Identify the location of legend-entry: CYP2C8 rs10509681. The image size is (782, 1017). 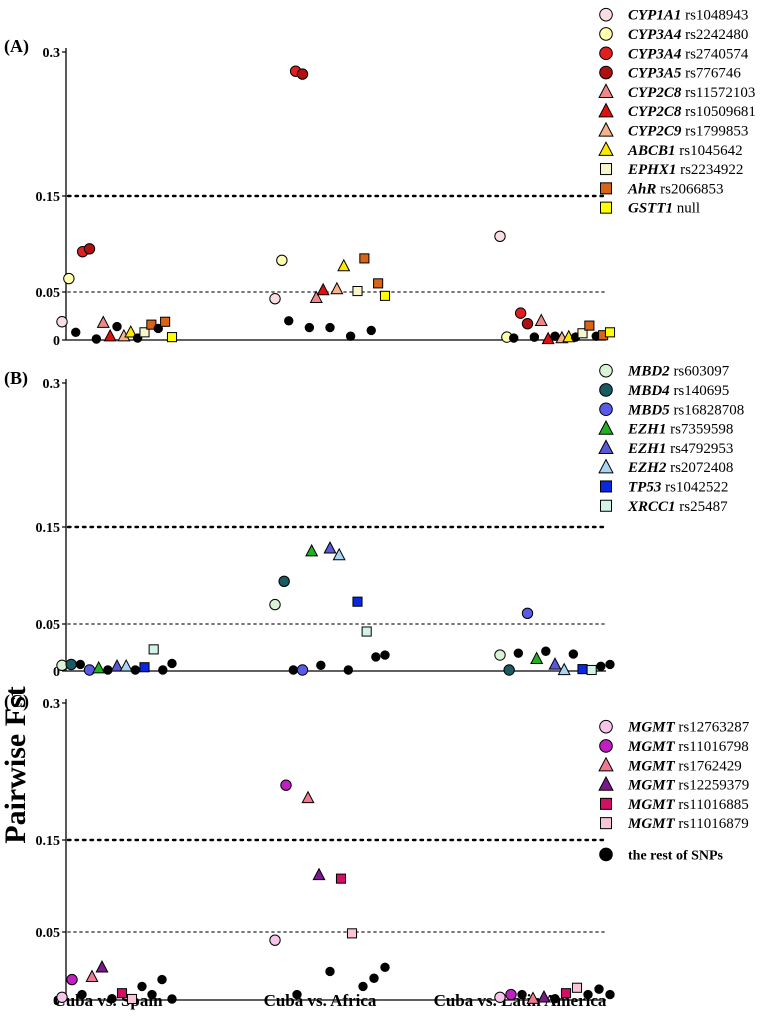
(692, 112).